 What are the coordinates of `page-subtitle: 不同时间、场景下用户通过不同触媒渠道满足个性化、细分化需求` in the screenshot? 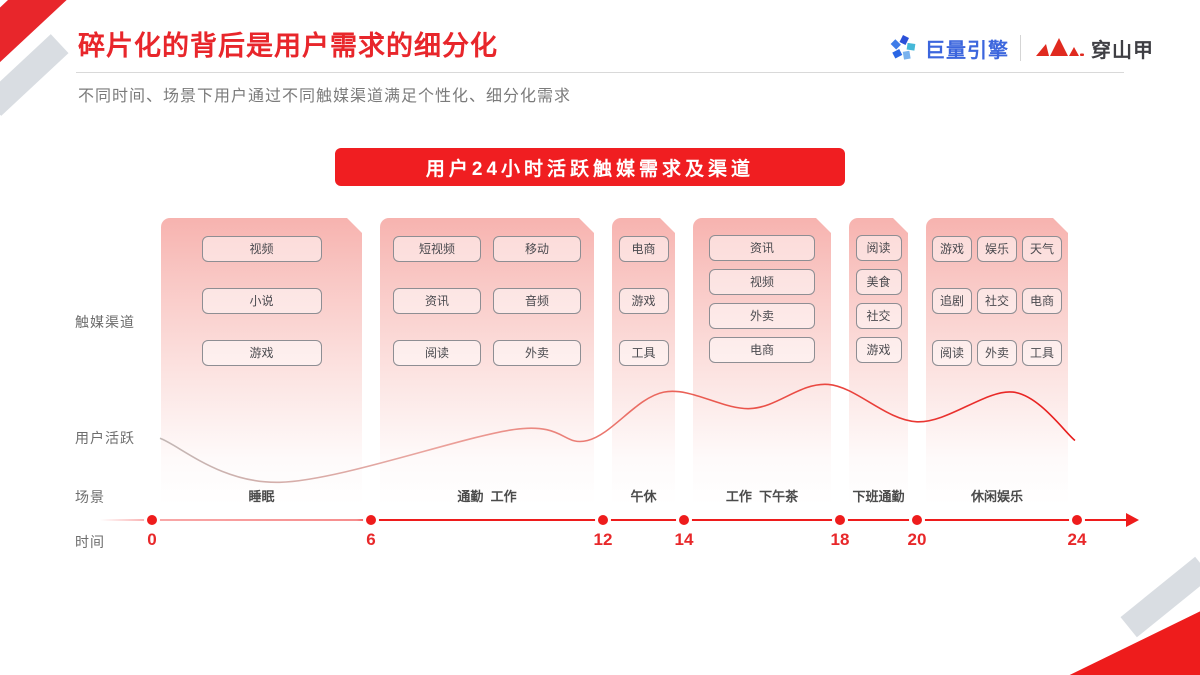 It's located at (325, 96).